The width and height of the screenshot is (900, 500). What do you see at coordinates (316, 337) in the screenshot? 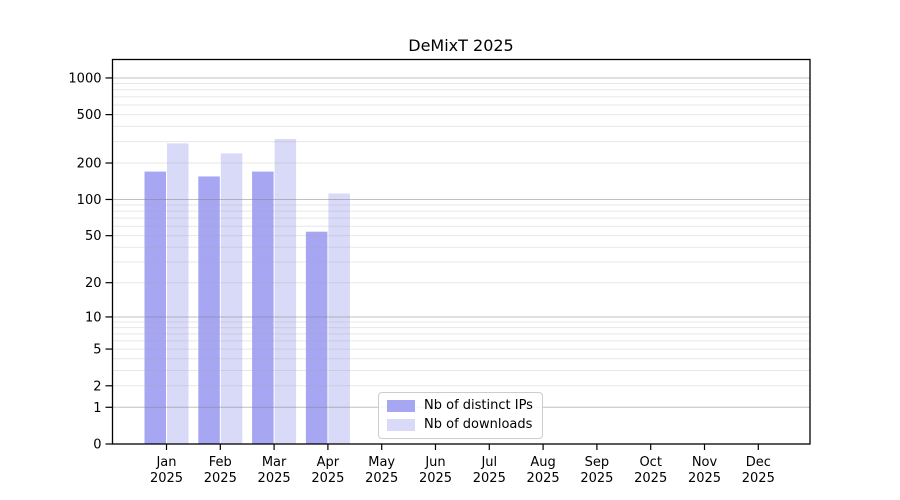
I see `bar-distinct-ips-apr` at bounding box center [316, 337].